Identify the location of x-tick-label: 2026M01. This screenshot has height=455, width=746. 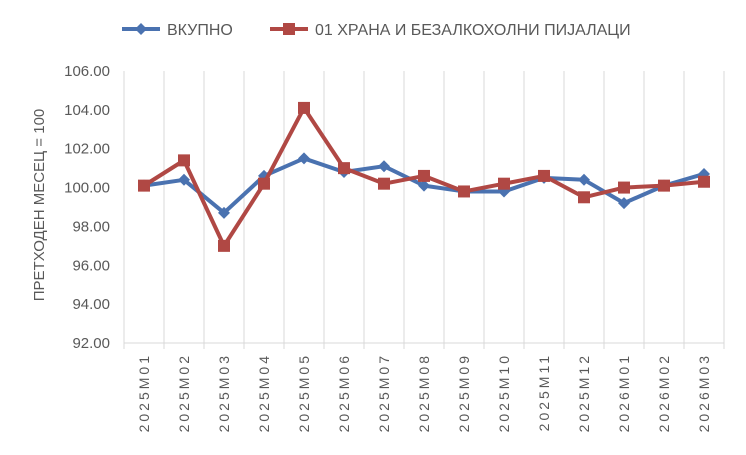
(624, 392).